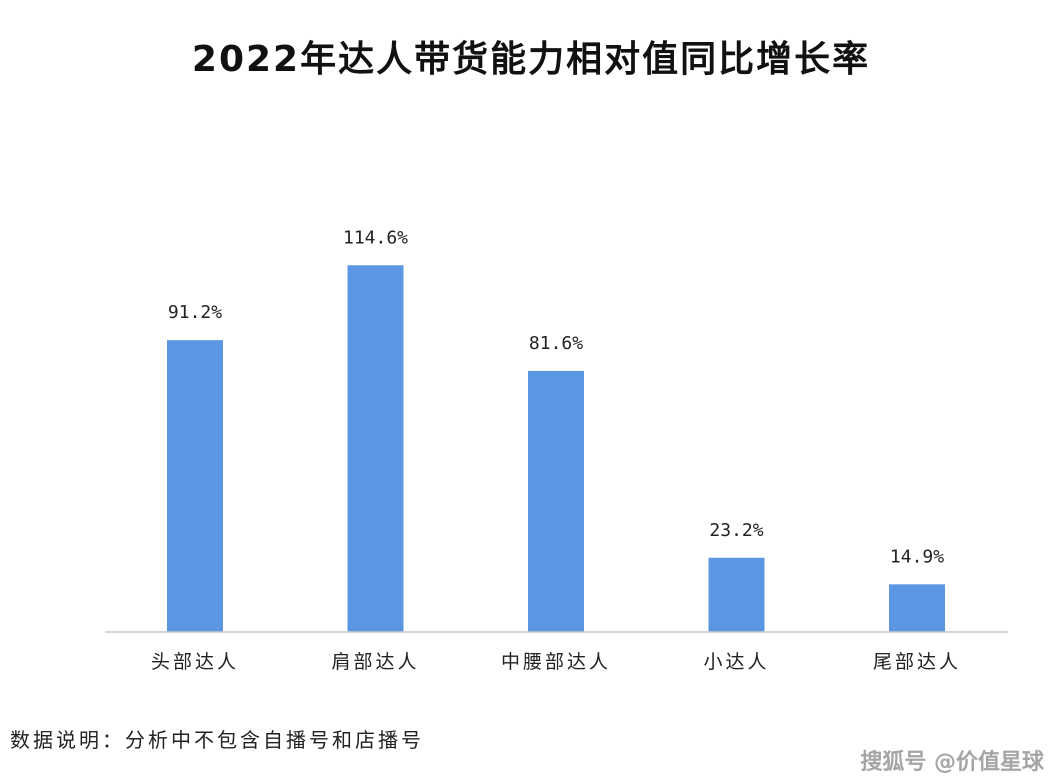  Describe the element at coordinates (375, 237) in the screenshot. I see `value-label-1: 114.6%` at that location.